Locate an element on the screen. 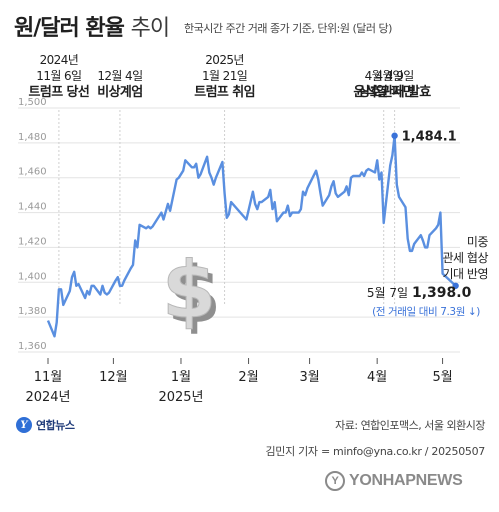 The image size is (499, 512). y-tick-label: 1,460 is located at coordinates (32, 172).